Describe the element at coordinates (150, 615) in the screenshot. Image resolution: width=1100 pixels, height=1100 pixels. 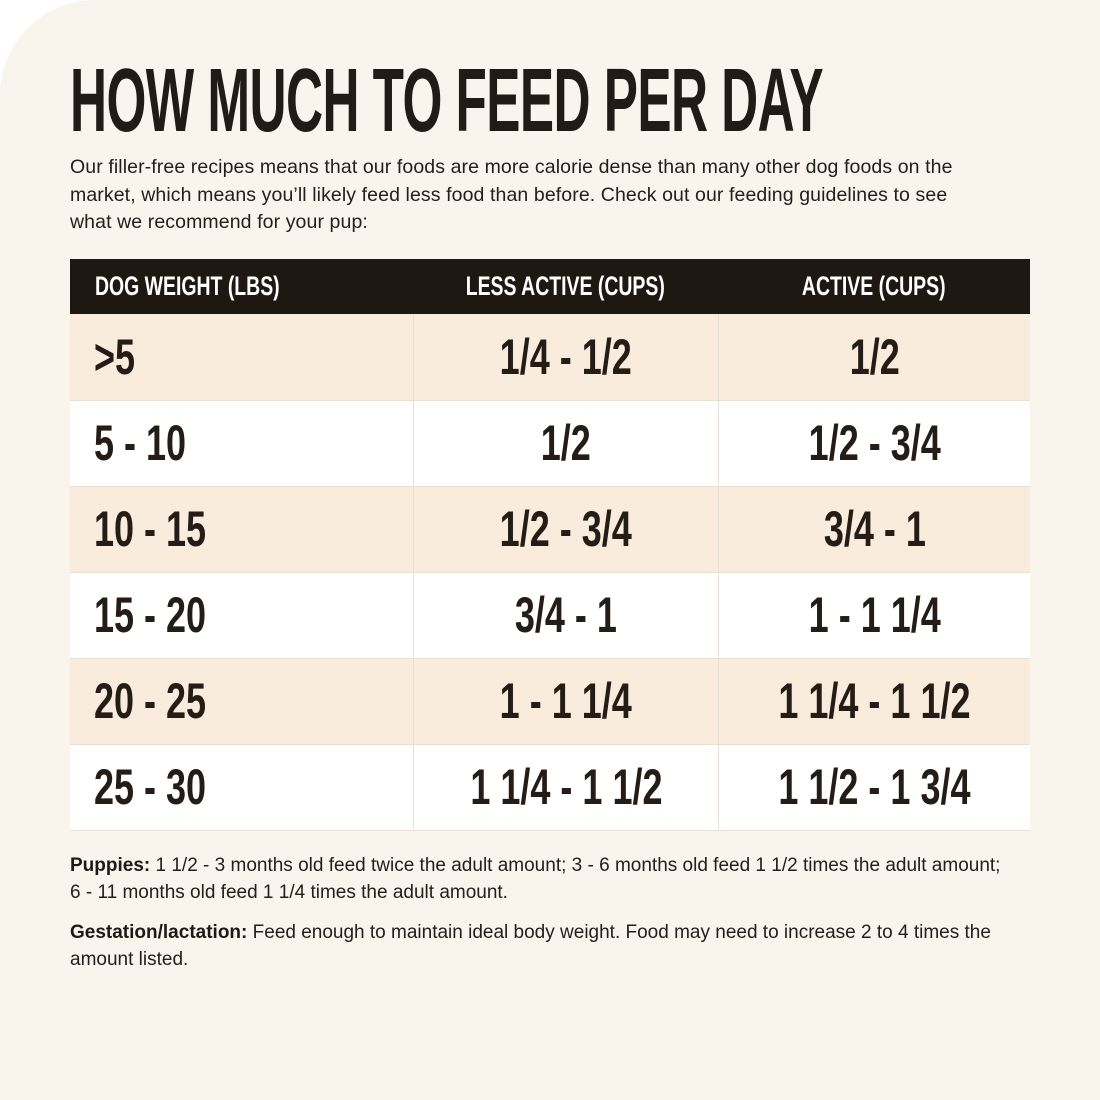
I see `dog-weight-value: 15 - 20` at that location.